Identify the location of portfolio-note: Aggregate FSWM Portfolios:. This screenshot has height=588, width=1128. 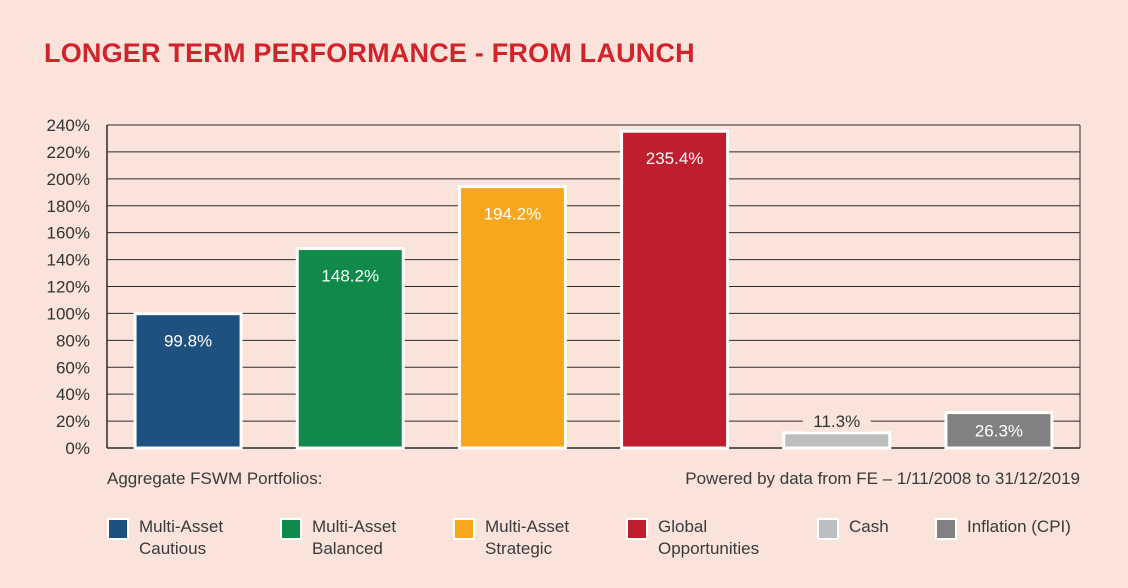
(215, 478).